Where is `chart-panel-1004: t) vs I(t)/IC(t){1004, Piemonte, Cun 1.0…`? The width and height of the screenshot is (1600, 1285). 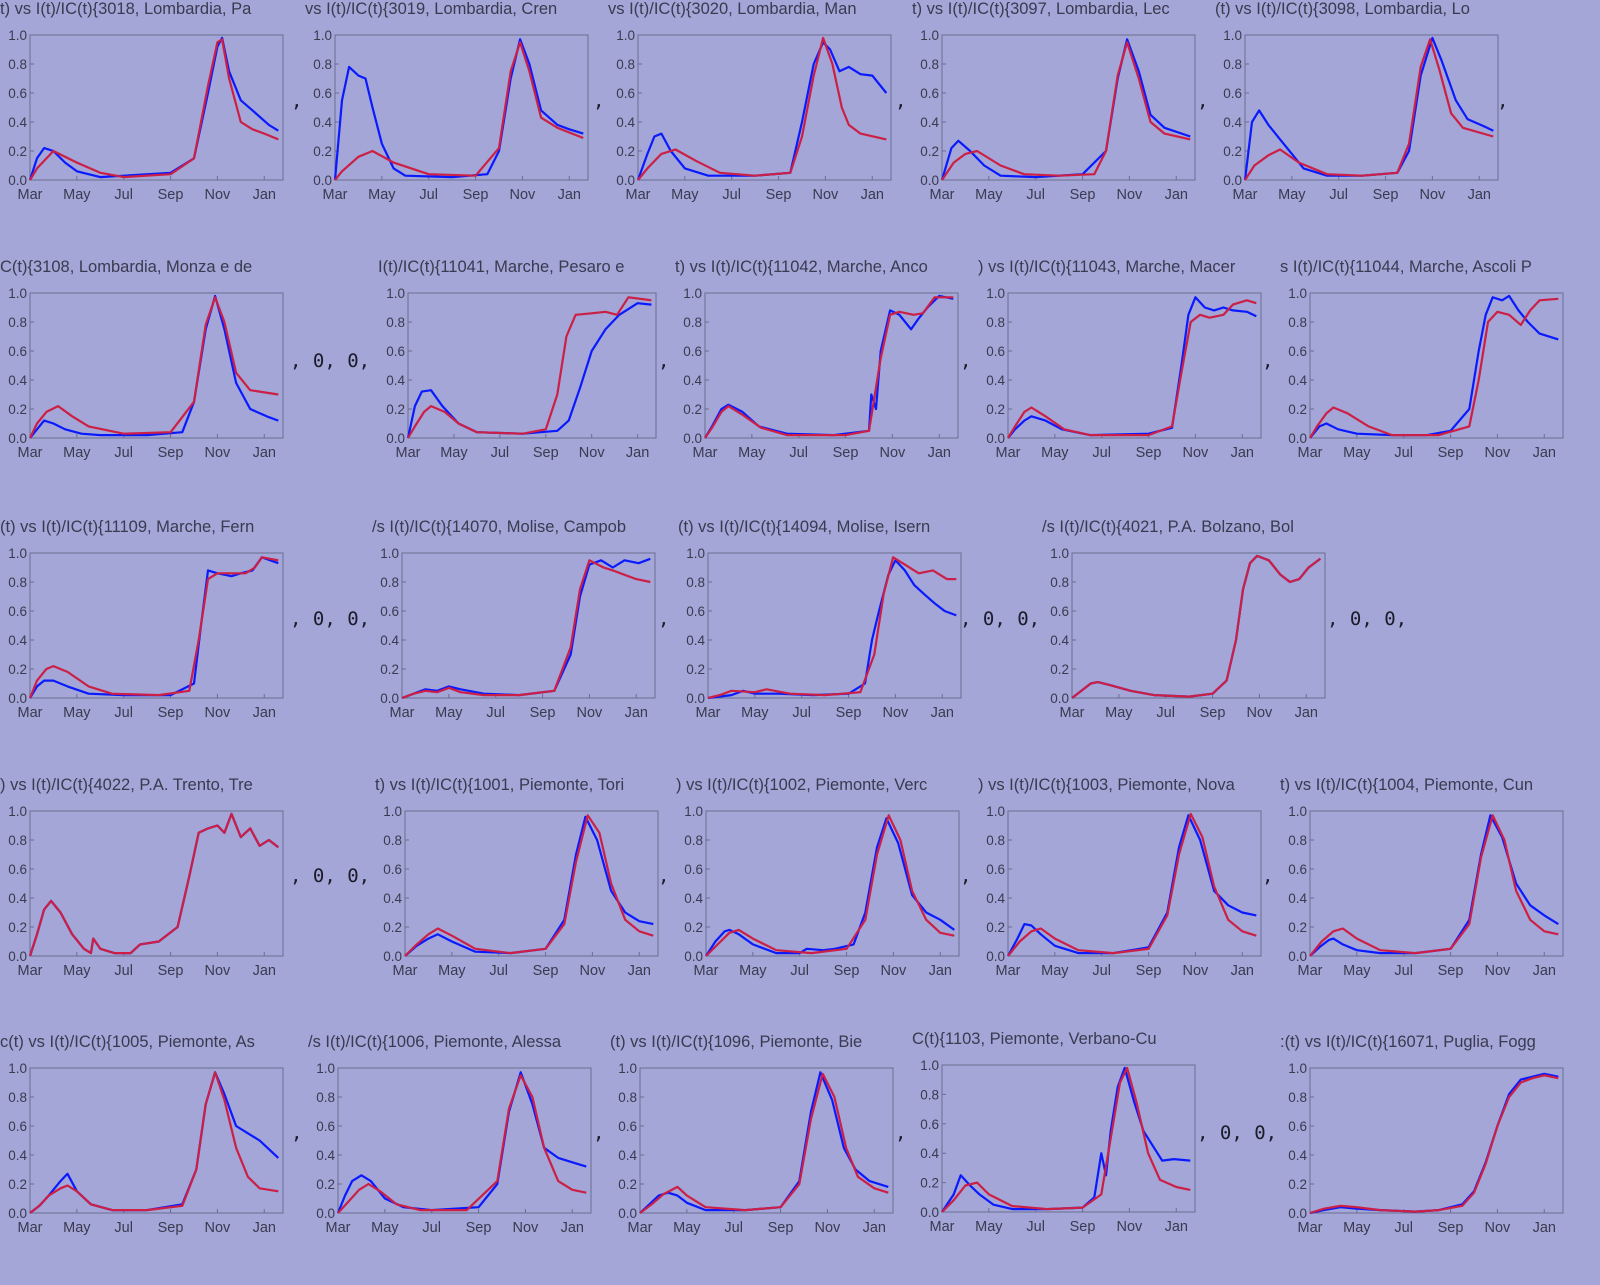 chart-panel-1004: t) vs I(t)/IC(t){1004, Piemonte, Cun 1.0… is located at coordinates (1425, 881).